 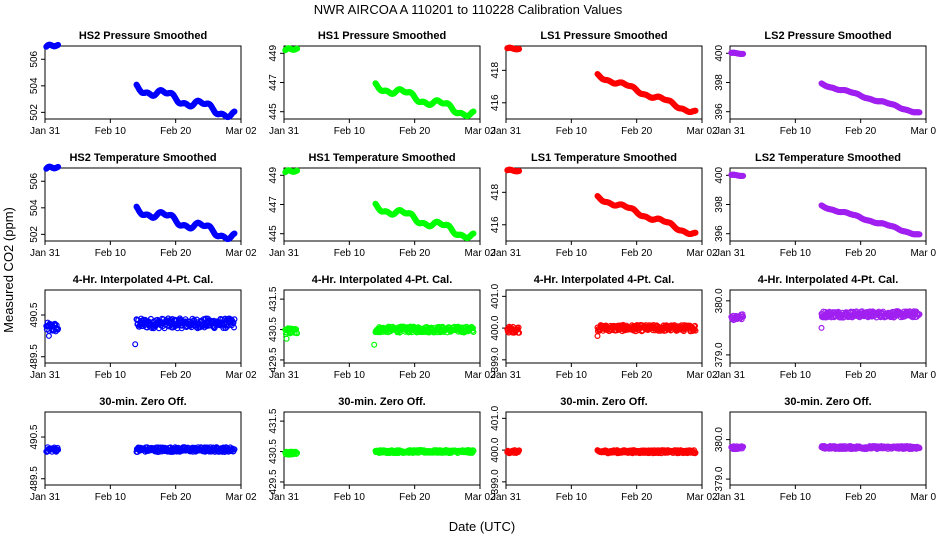 I want to click on y-tick-label: 416, so click(x=495, y=224).